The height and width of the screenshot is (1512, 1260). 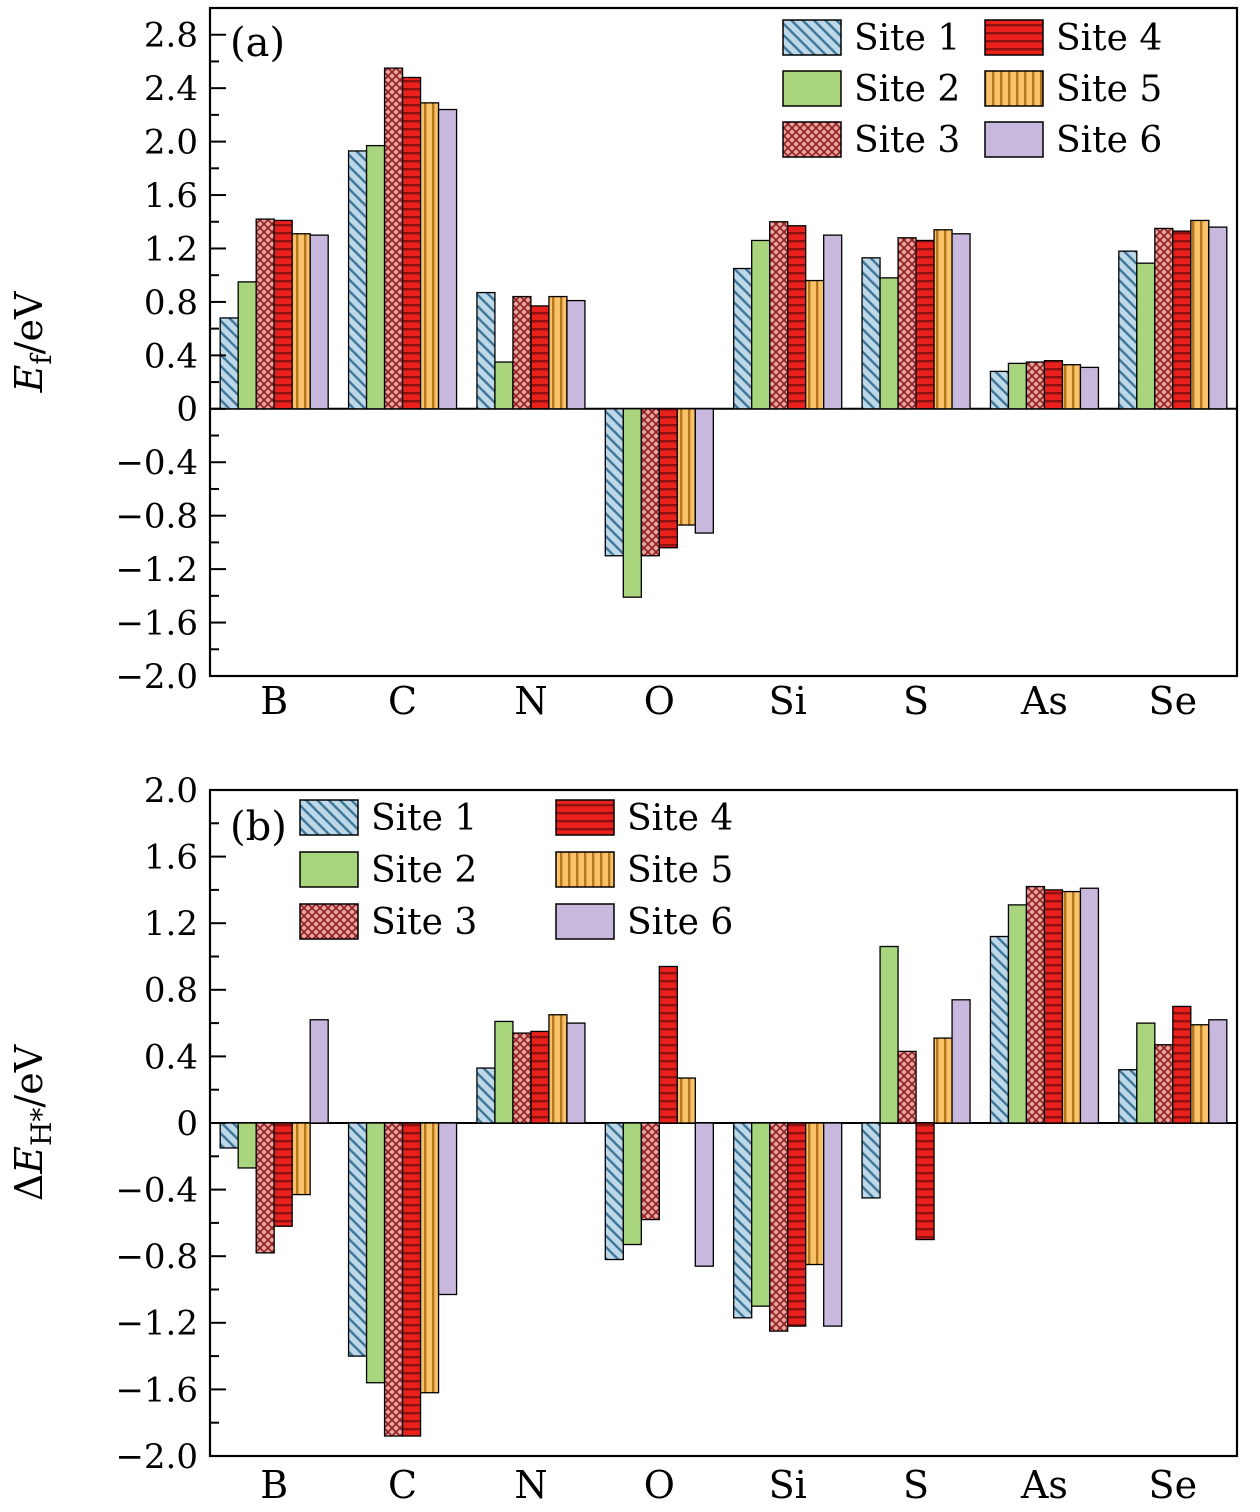 I want to click on legend-item: Site 5, so click(x=1073, y=89).